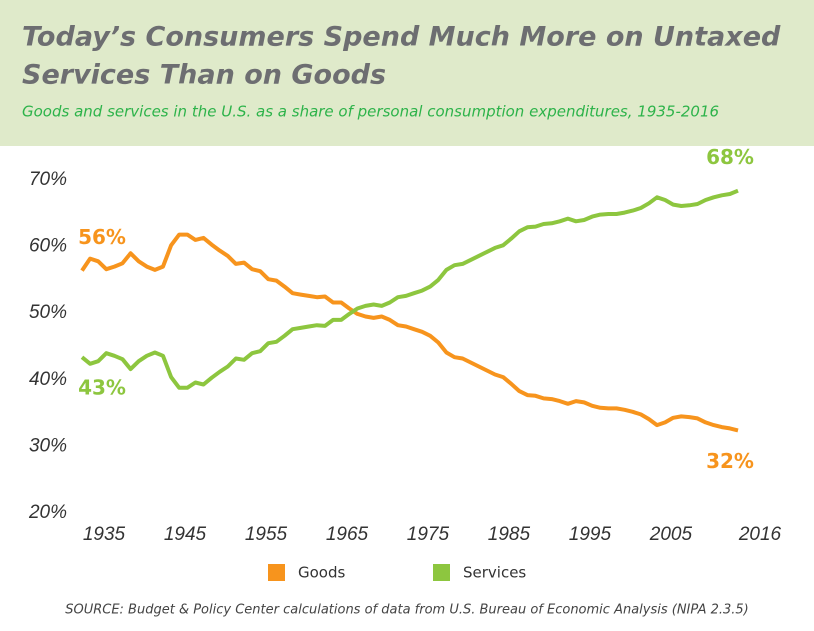  Describe the element at coordinates (509, 534) in the screenshot. I see `x-tick-label: 1985` at that location.